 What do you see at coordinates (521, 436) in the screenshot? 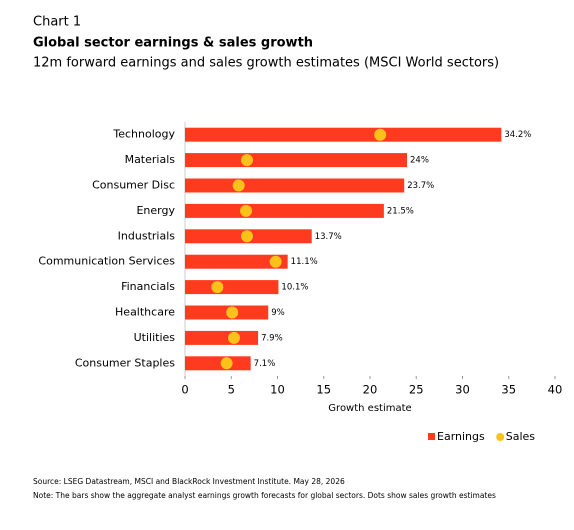
I see `legend-label: Sales` at bounding box center [521, 436].